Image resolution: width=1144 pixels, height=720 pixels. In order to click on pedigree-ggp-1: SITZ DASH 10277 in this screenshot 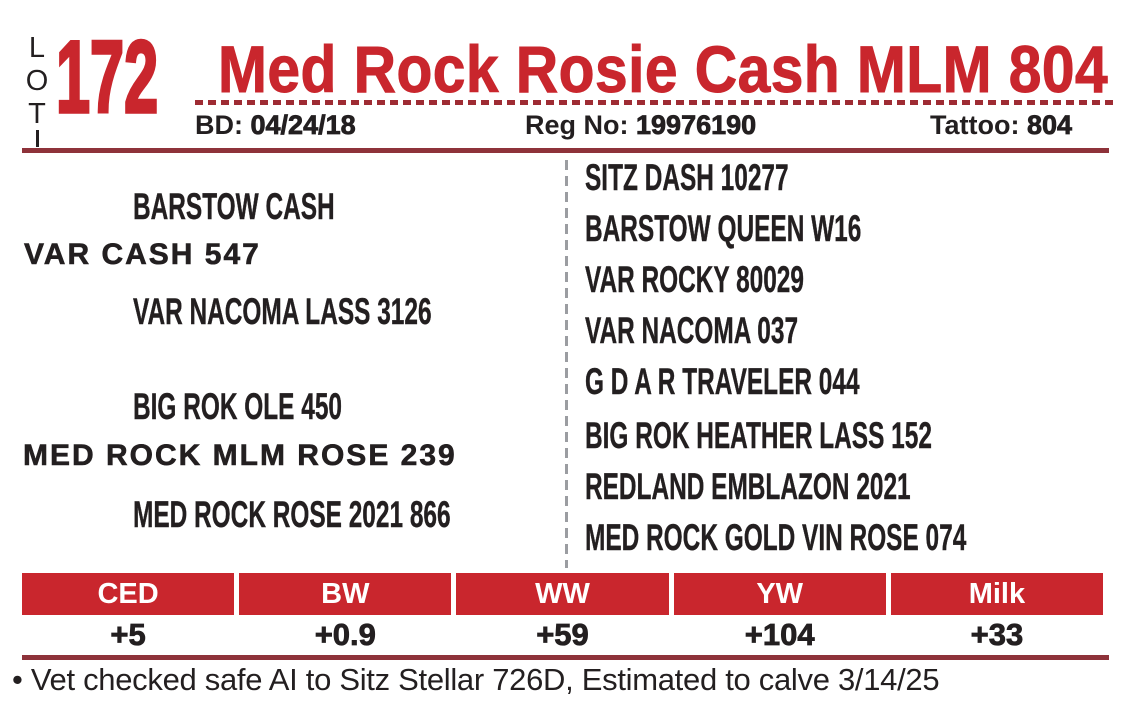, I will do `click(687, 177)`.